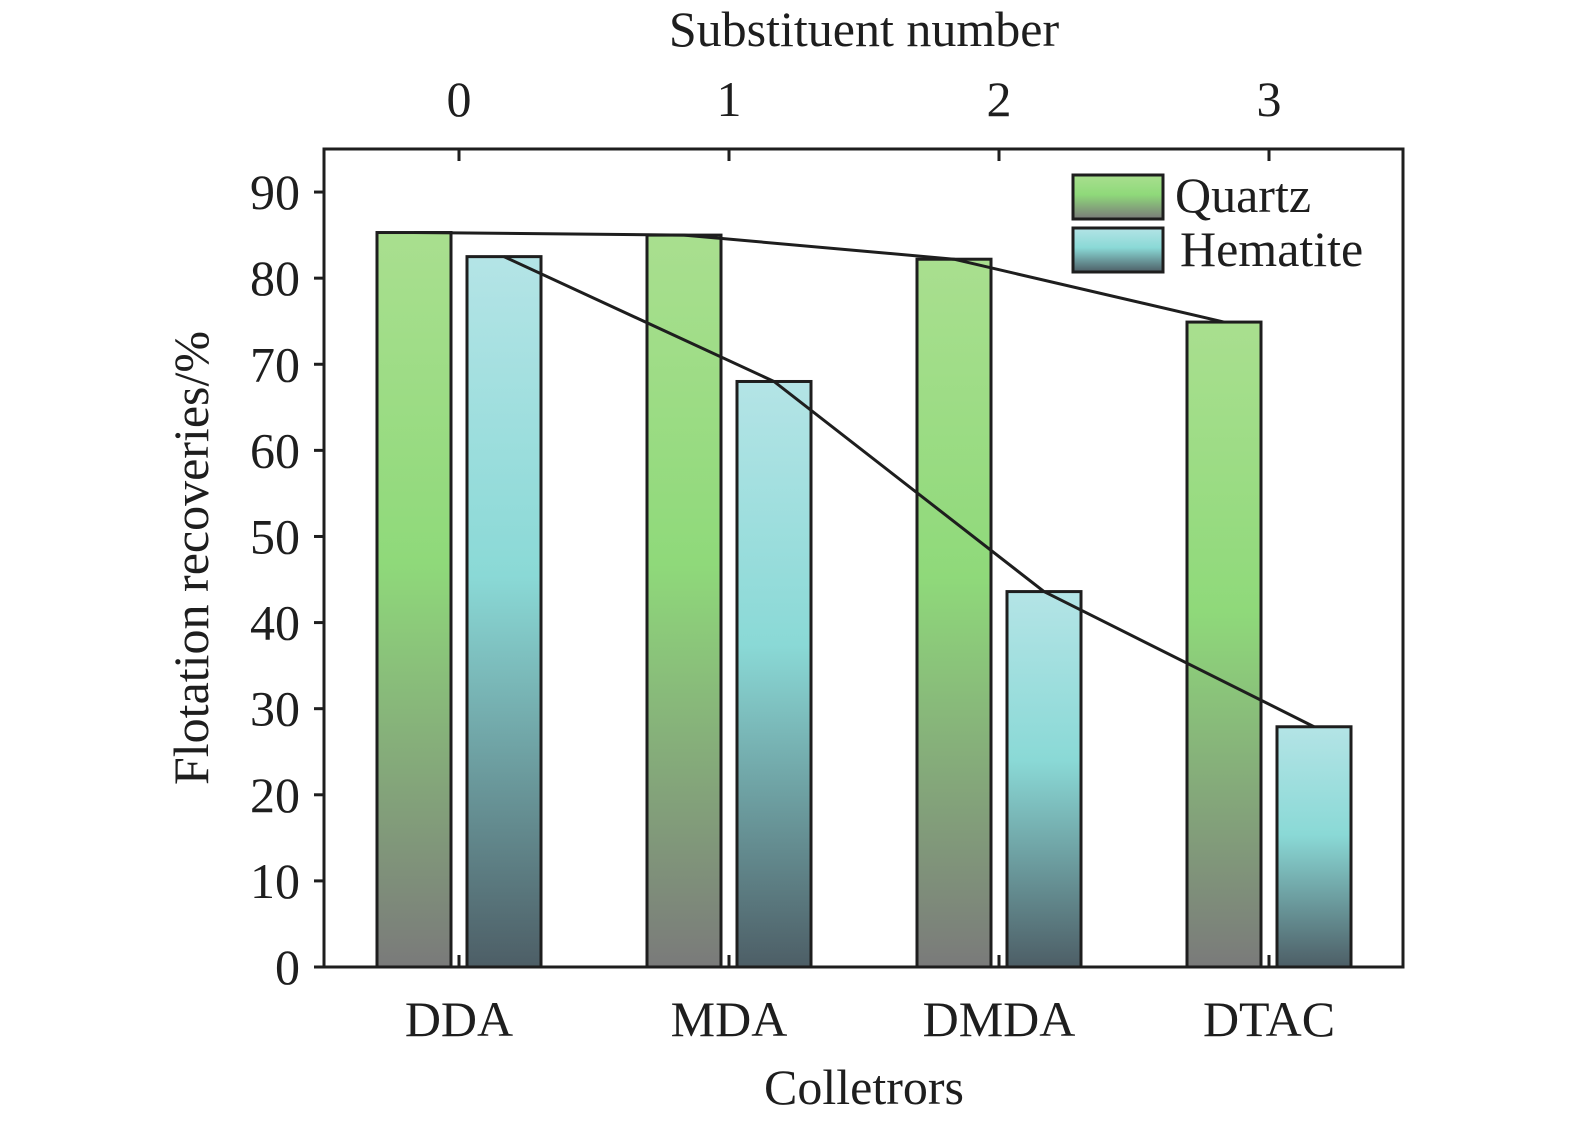  I want to click on y-axis-title: Flotation recoveries/%, so click(191, 558).